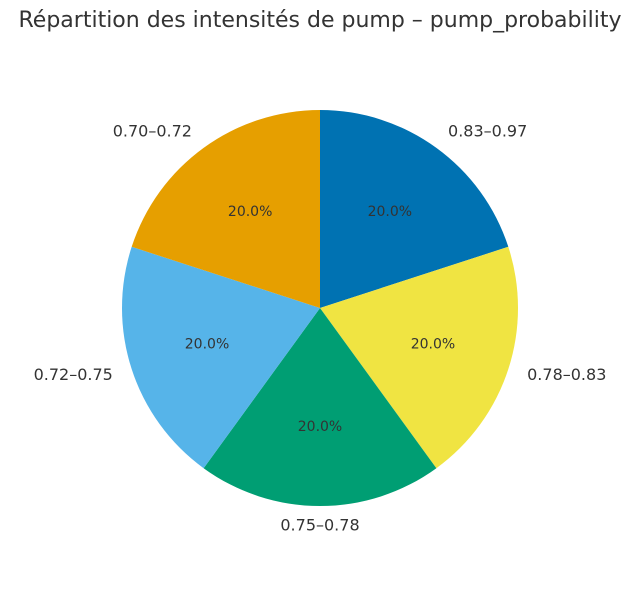 The width and height of the screenshot is (640, 590). What do you see at coordinates (250, 212) in the screenshot?
I see `slice-percent-4: 20.0%` at bounding box center [250, 212].